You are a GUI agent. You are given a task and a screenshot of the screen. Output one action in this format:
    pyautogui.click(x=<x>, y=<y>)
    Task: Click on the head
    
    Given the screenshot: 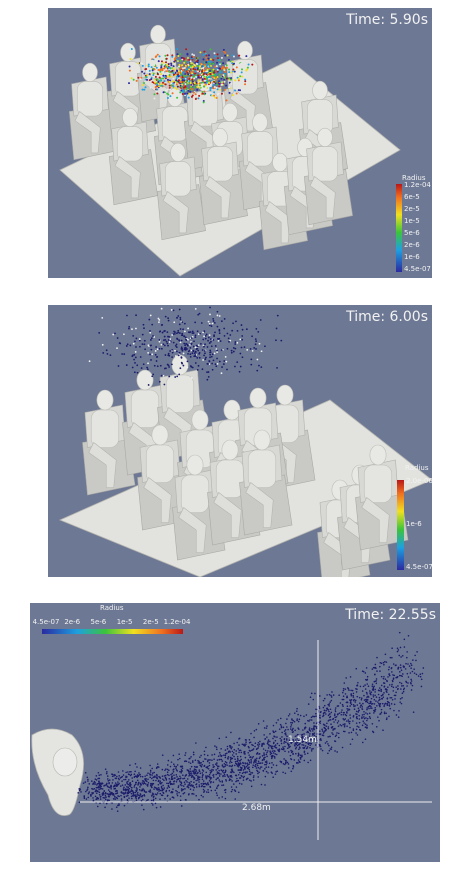 What is the action you would take?
    pyautogui.click(x=130, y=117)
    